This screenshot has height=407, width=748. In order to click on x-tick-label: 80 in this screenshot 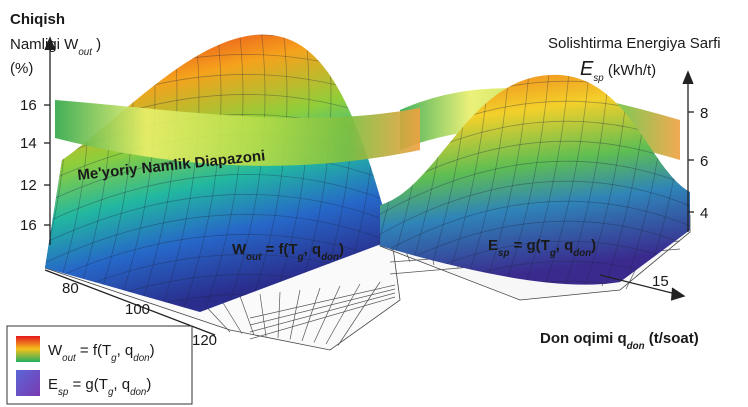, I will do `click(70, 288)`.